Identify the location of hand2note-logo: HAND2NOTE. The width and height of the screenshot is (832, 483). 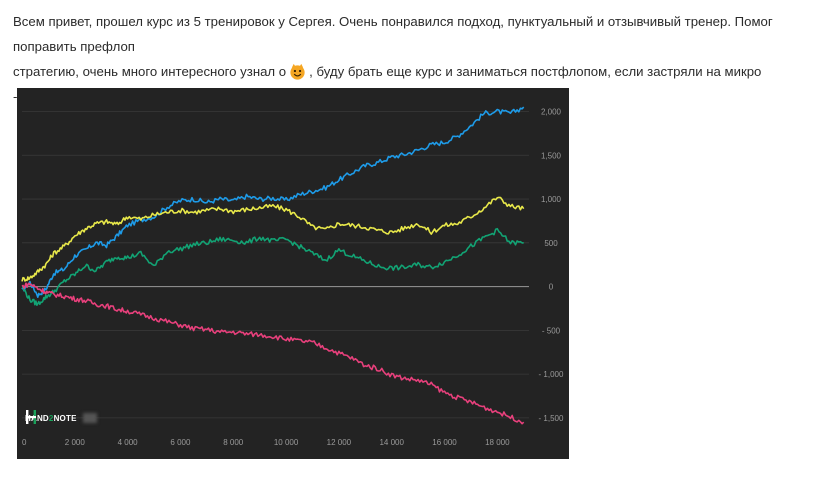
(61, 418).